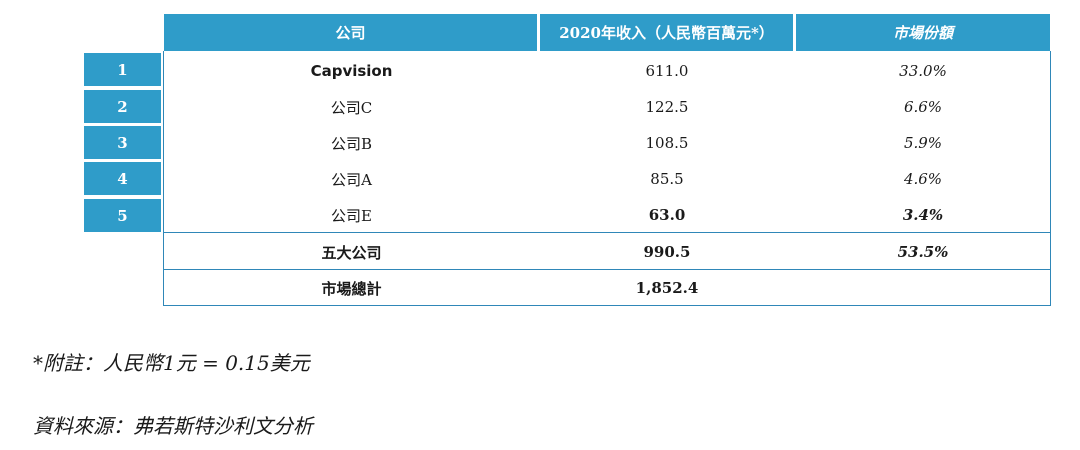 Image resolution: width=1080 pixels, height=450 pixels. I want to click on company-cell: 公司B, so click(351, 143).